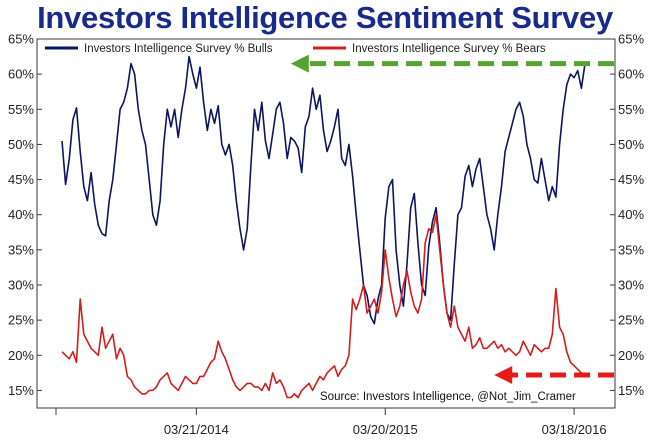 The height and width of the screenshot is (442, 650). I want to click on y-tick-label-right: 45%, so click(631, 179).